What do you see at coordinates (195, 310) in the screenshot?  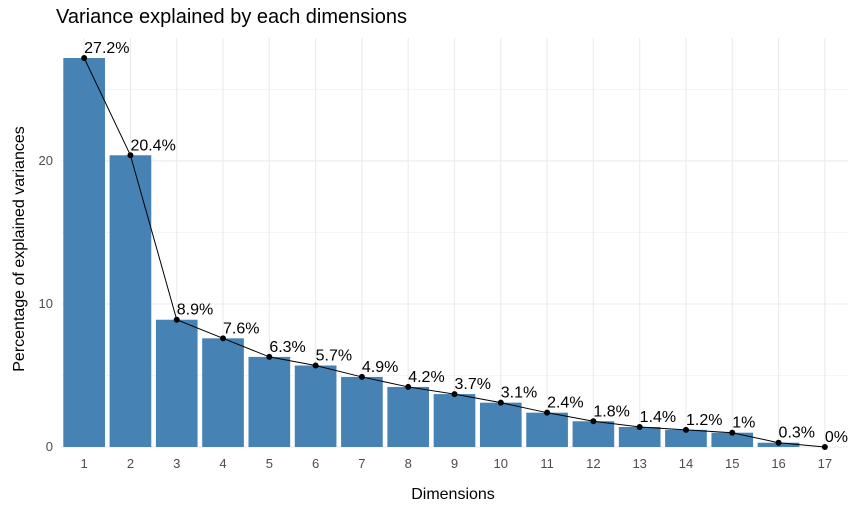 I see `data-label-dim-3: 8.9%` at bounding box center [195, 310].